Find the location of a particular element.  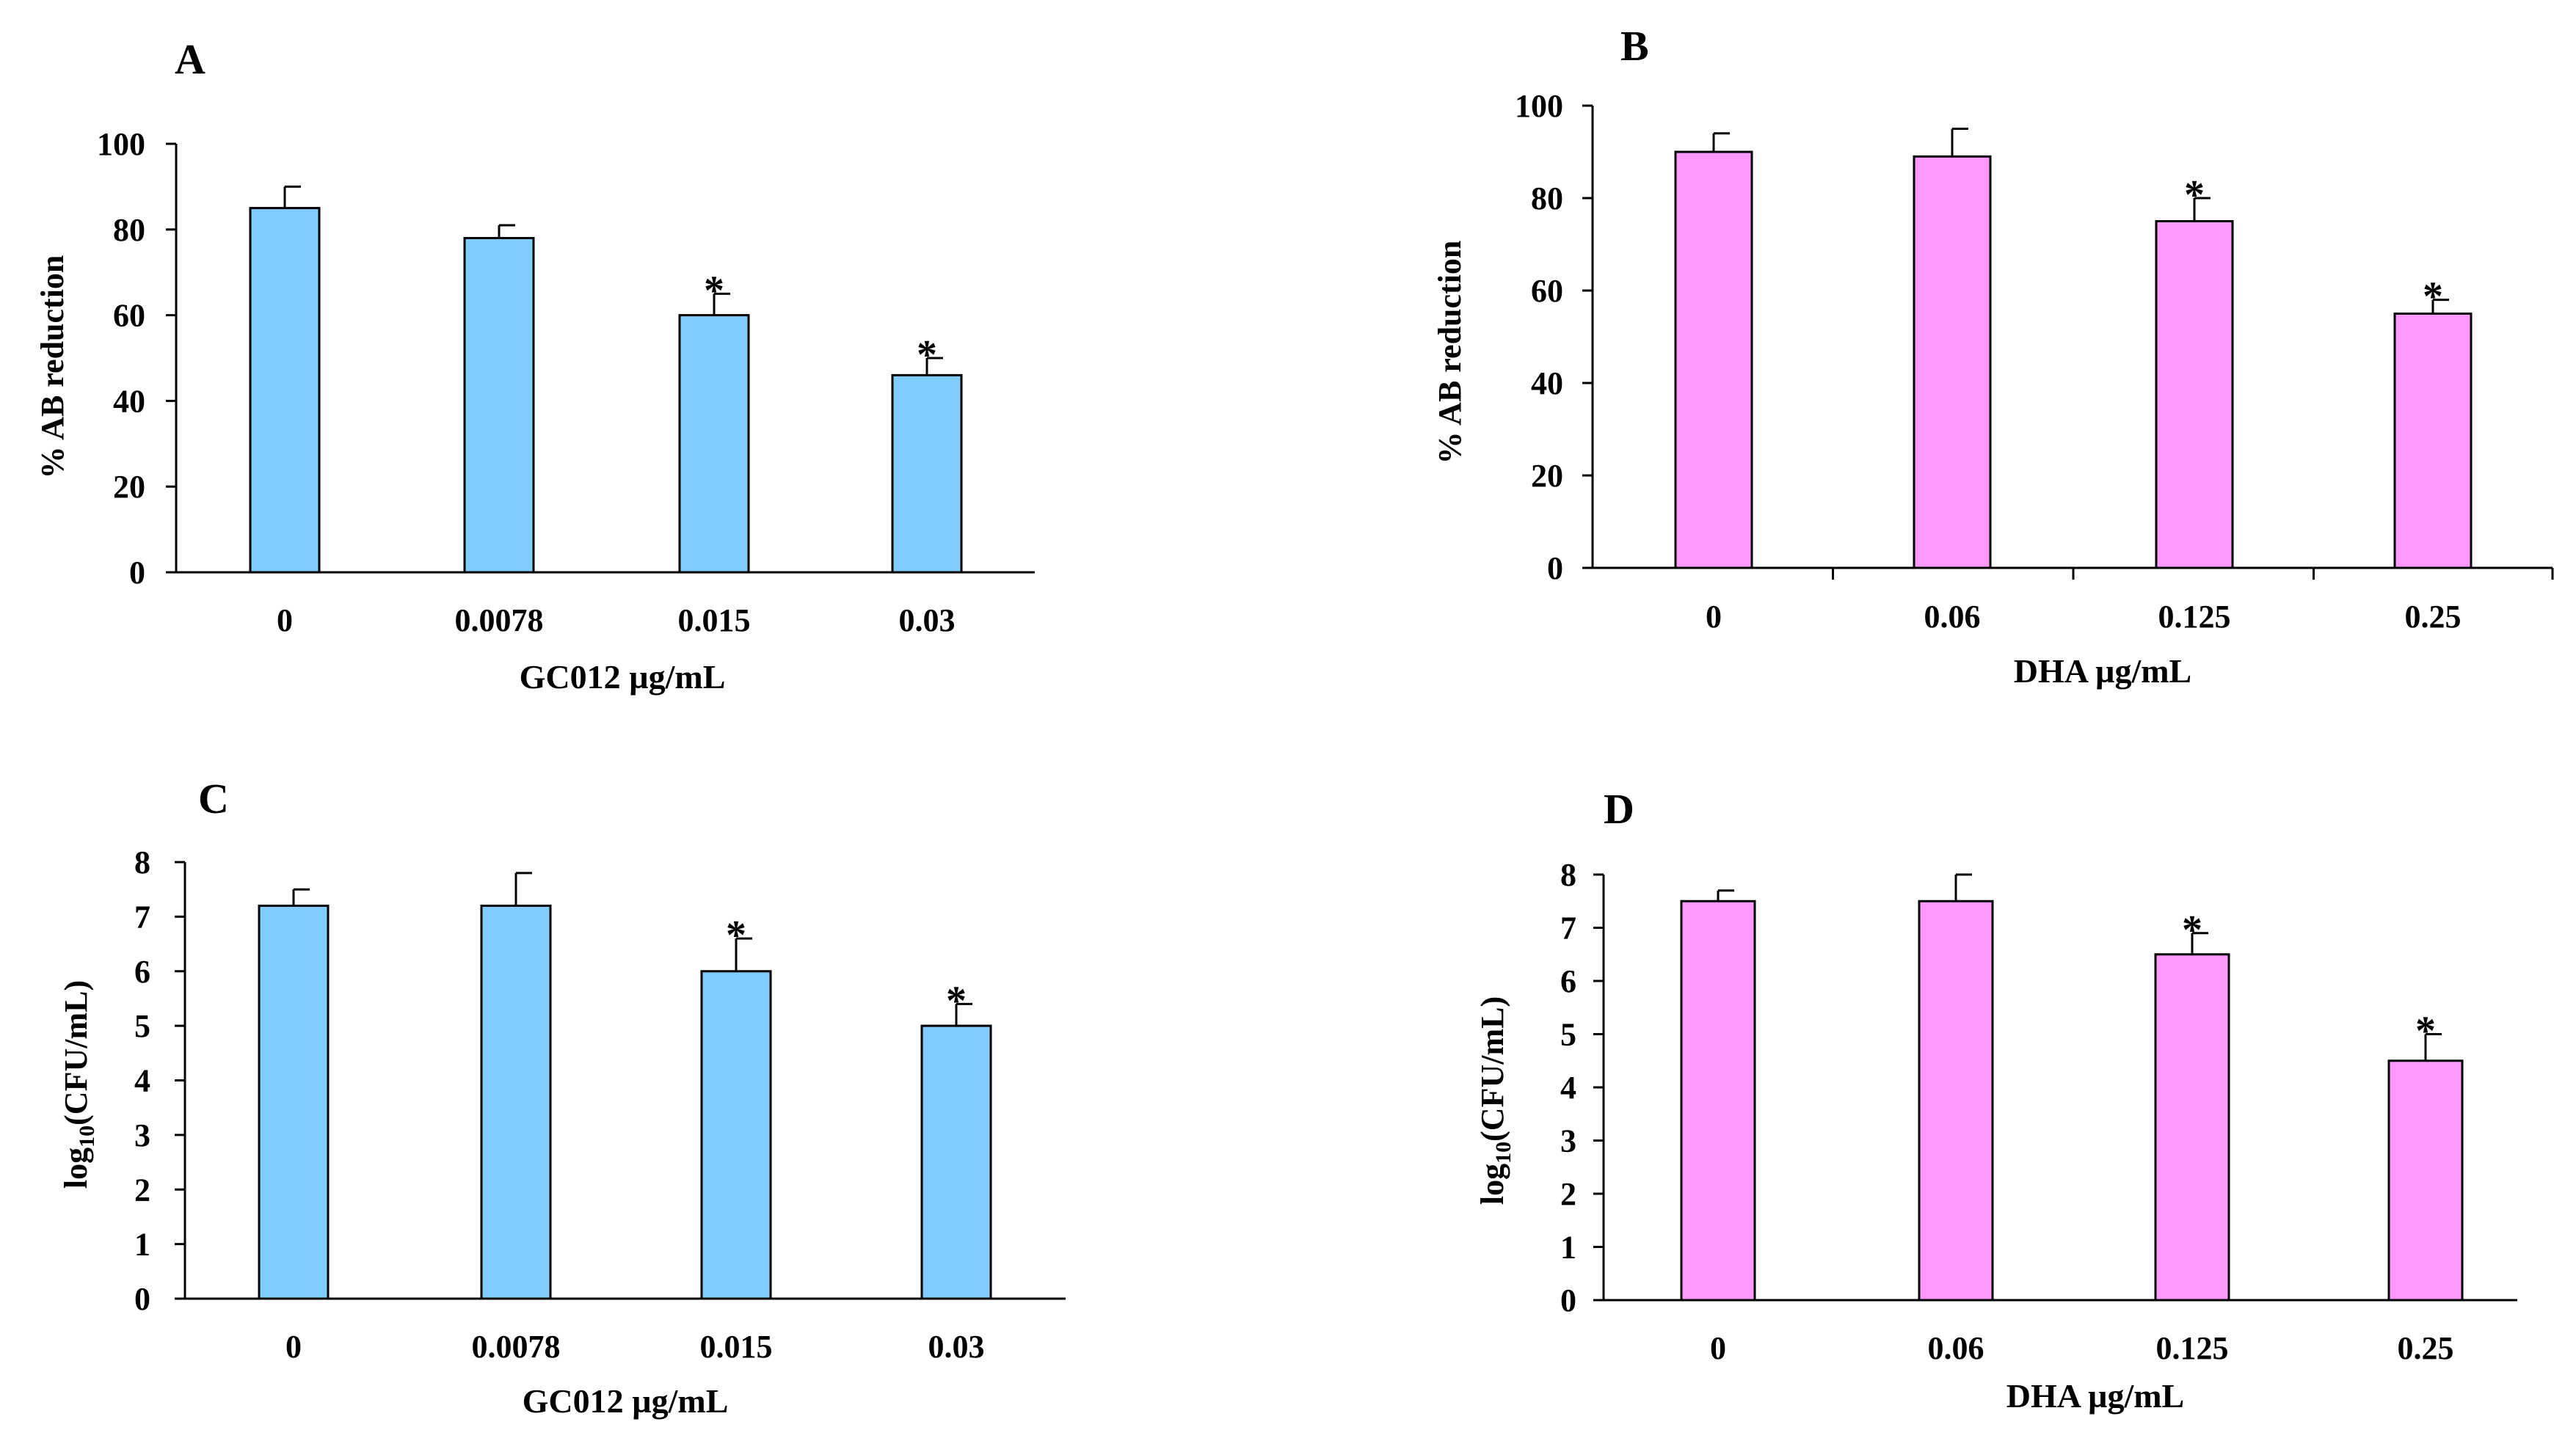

panel-c-y-tick-label: 7 is located at coordinates (142, 917).